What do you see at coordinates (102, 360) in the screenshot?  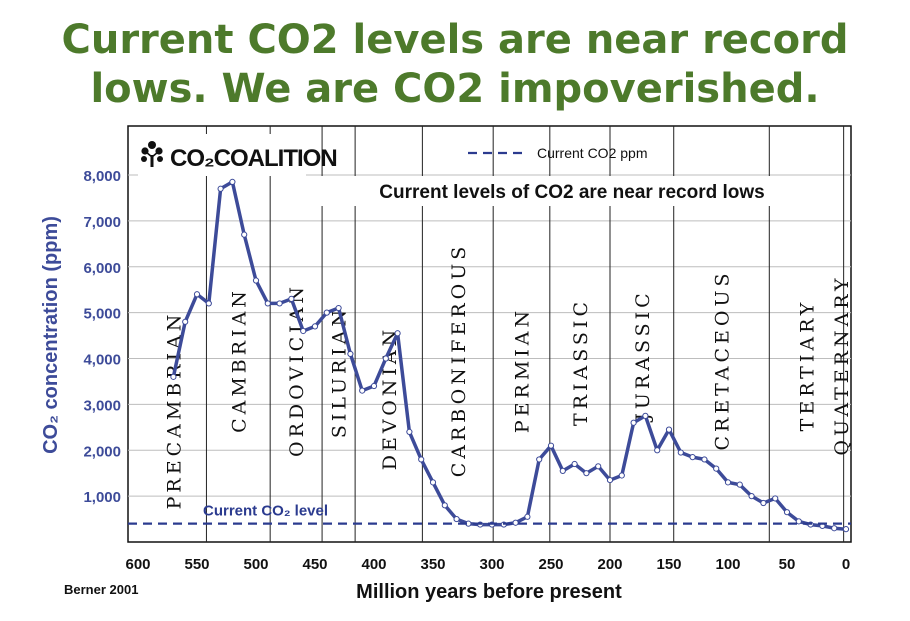 I see `y-tick-label: 4,000` at bounding box center [102, 360].